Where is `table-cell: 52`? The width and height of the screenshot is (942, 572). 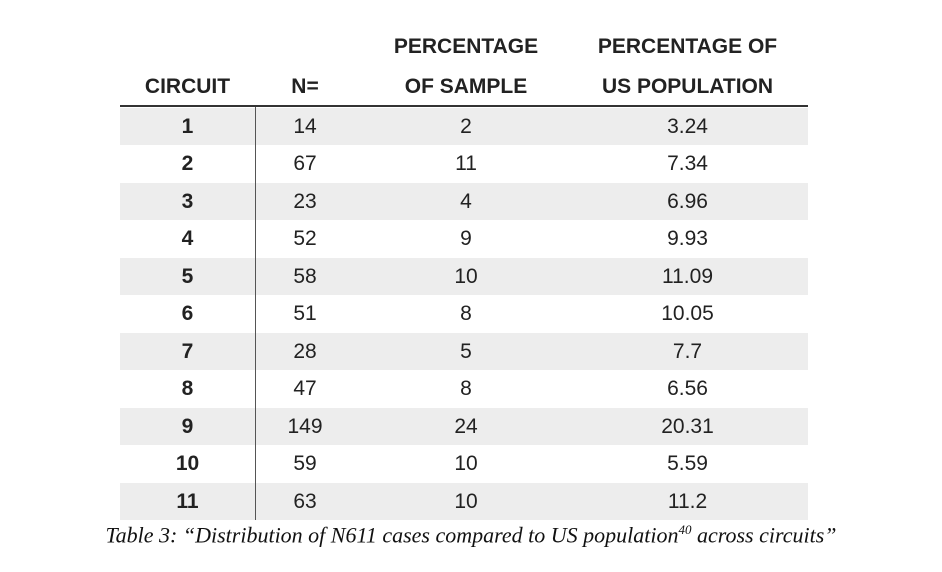
table-cell: 52 is located at coordinates (305, 238).